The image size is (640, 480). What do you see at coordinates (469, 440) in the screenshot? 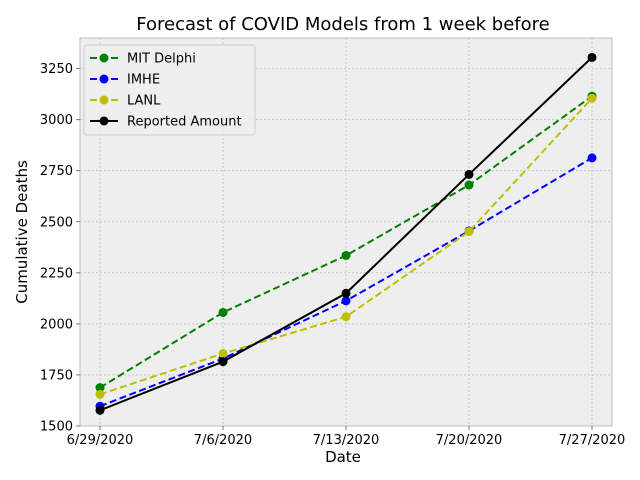
I see `x-tick-label: 7/20/2020` at bounding box center [469, 440].